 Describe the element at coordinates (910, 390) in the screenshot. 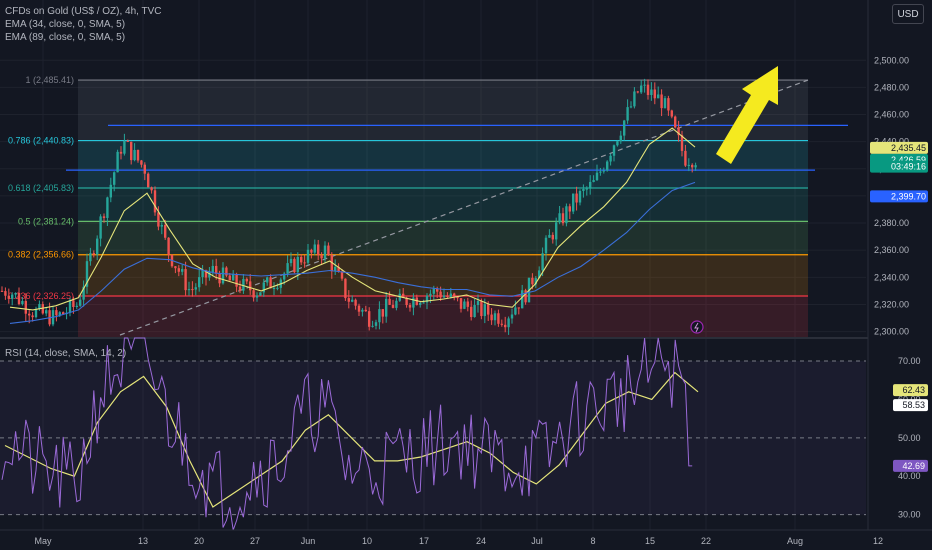

I see `rsi-label-bg` at that location.